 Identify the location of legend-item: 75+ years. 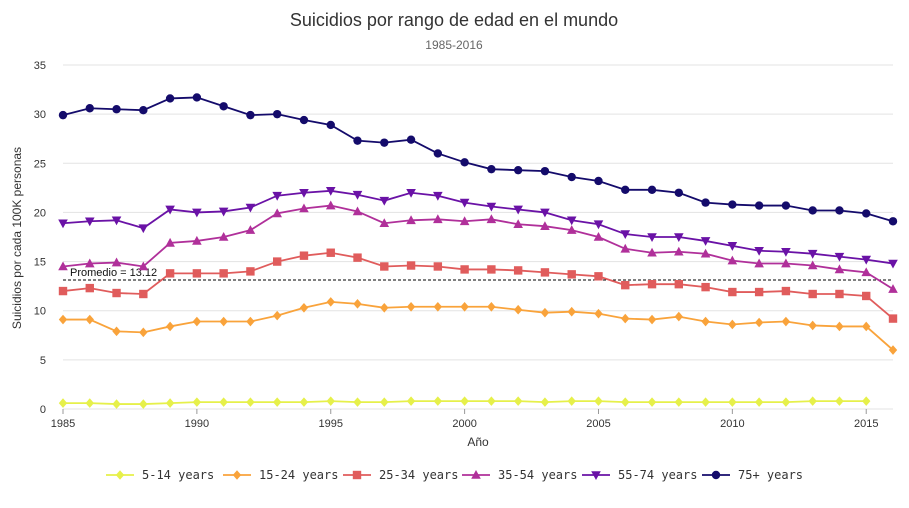
(752, 475).